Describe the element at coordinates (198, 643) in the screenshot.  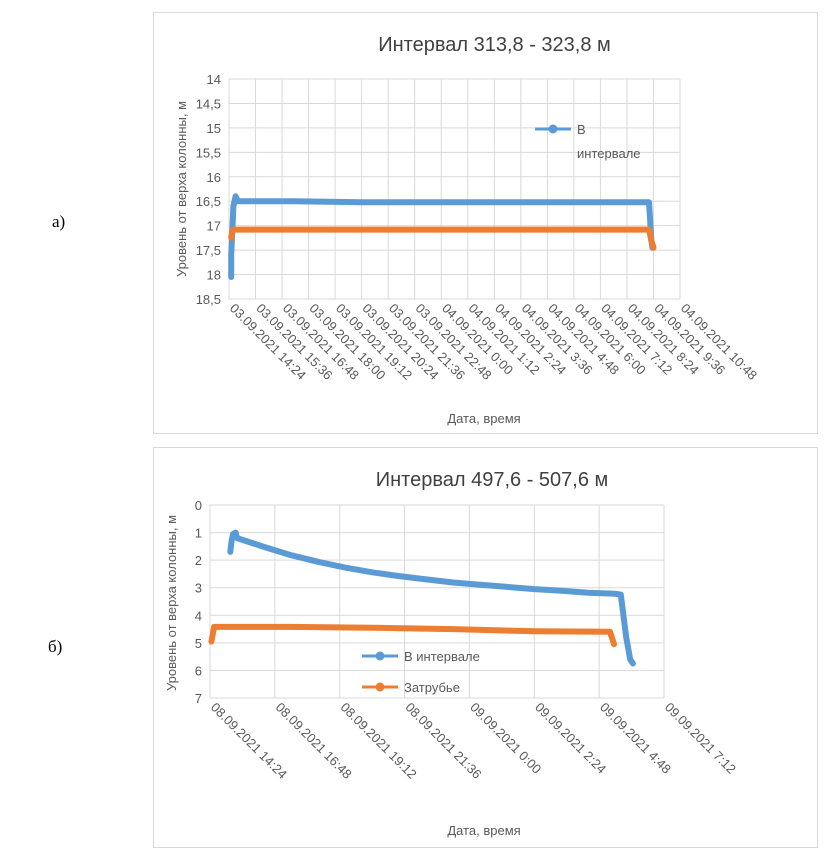
I see `y-tick-label: 5` at that location.